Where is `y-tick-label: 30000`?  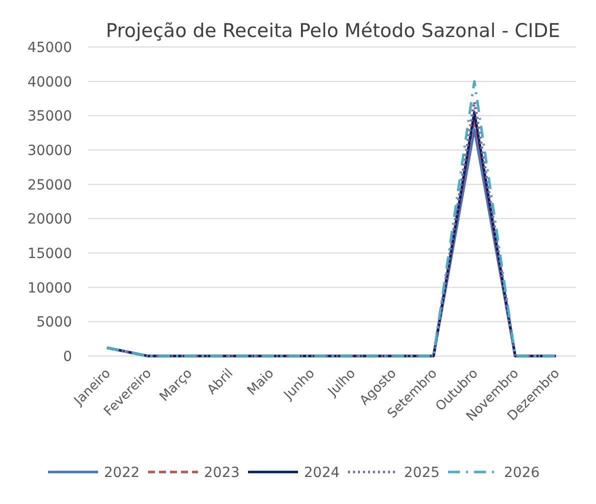 y-tick-label: 30000 is located at coordinates (49, 151).